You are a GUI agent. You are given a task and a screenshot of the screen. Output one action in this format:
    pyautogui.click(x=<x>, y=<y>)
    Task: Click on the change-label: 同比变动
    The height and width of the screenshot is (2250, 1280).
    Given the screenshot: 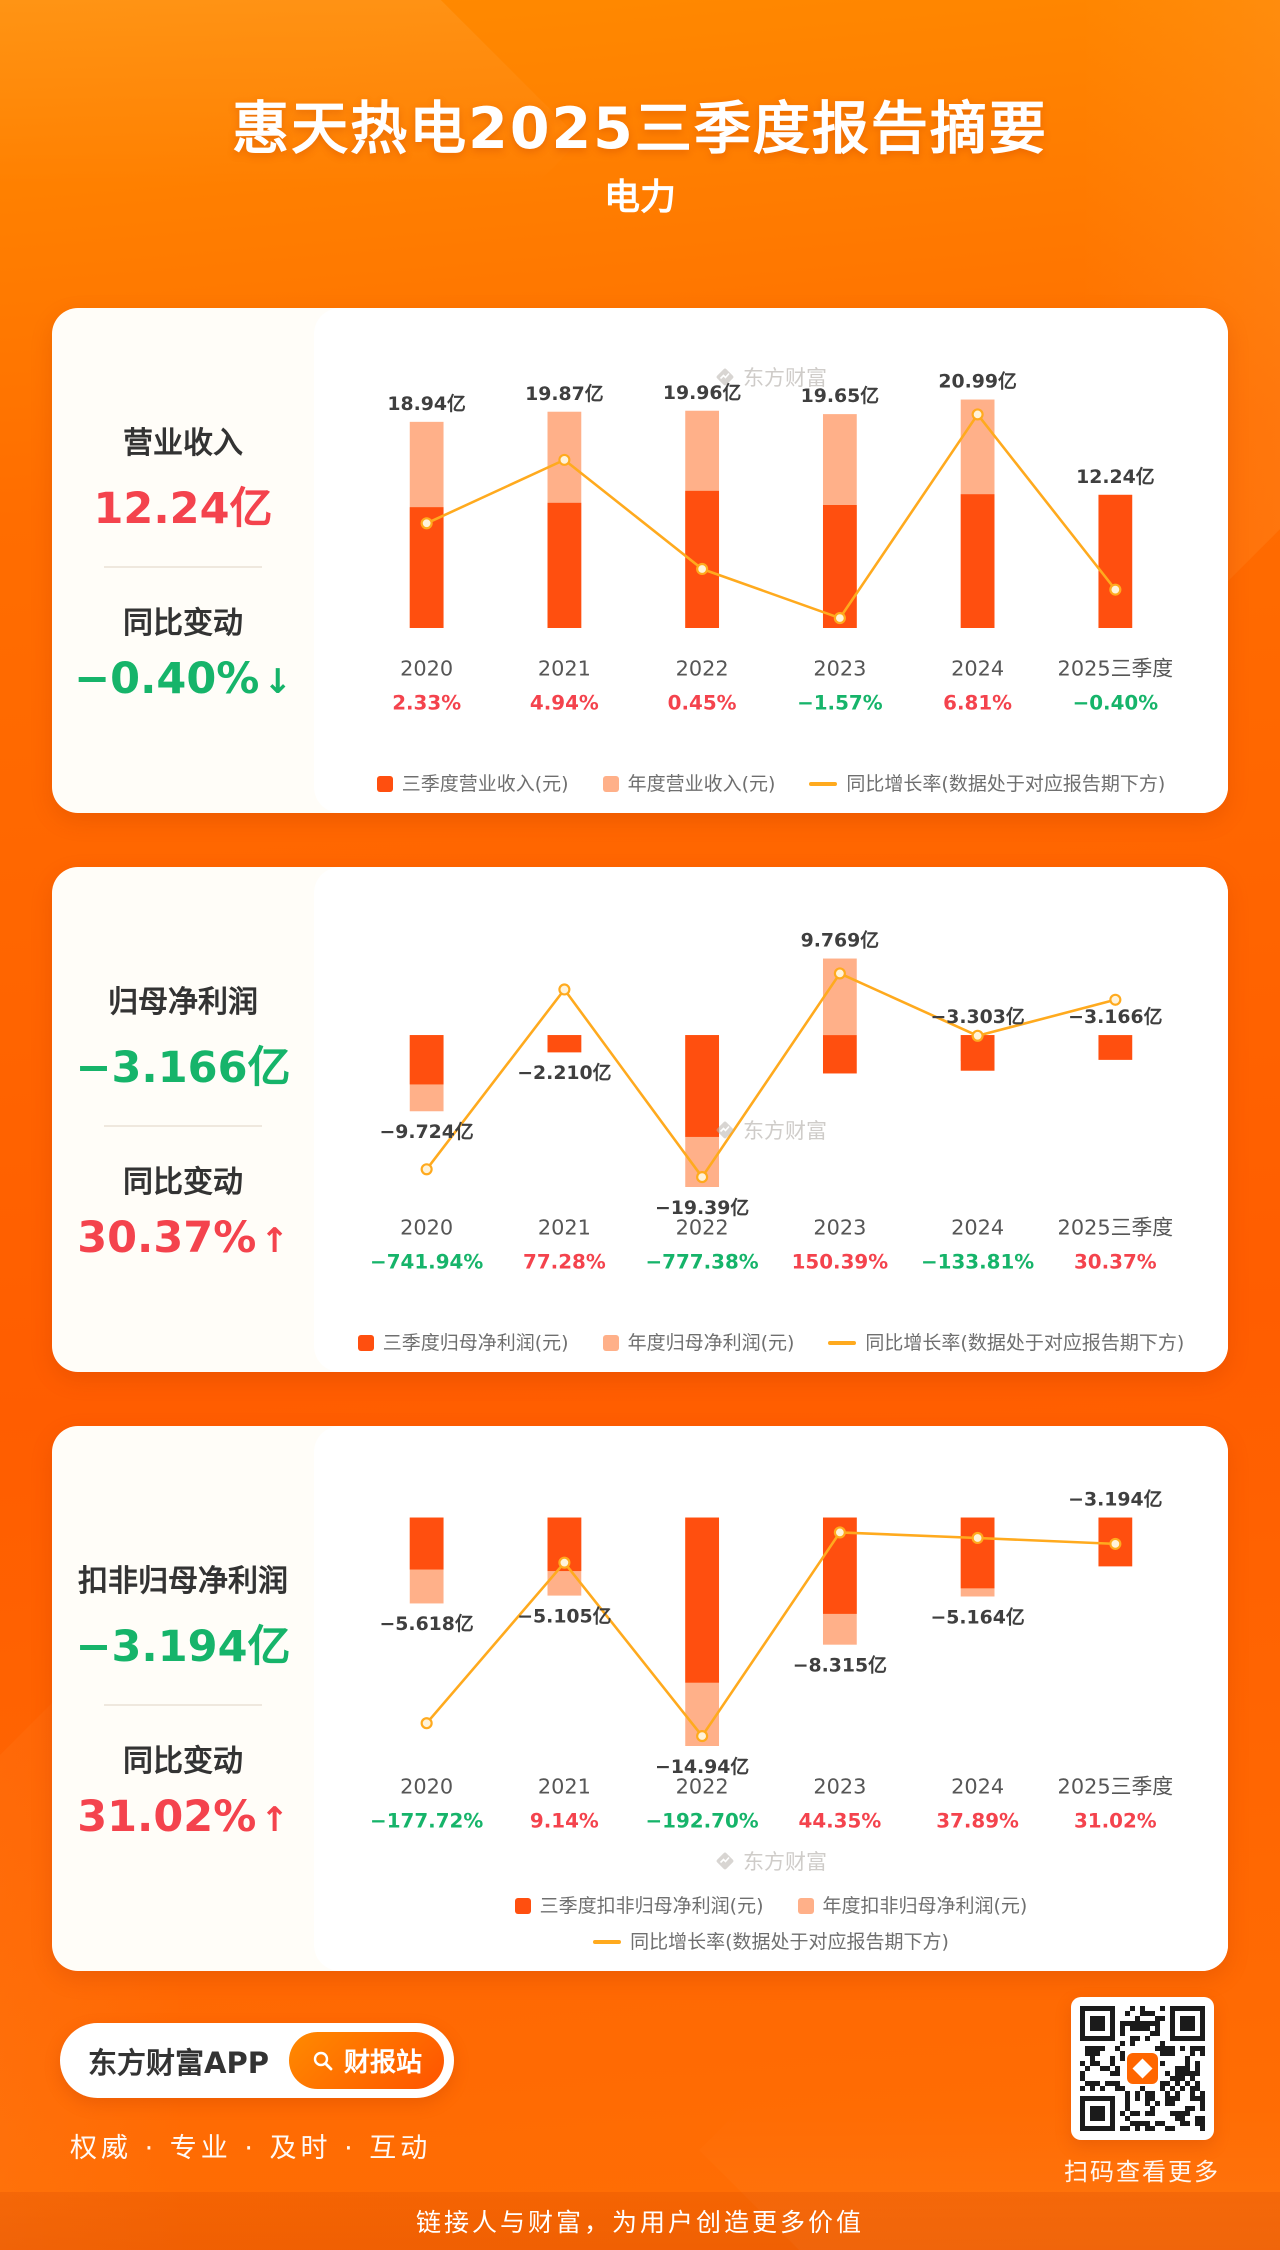 What is the action you would take?
    pyautogui.click(x=183, y=1182)
    